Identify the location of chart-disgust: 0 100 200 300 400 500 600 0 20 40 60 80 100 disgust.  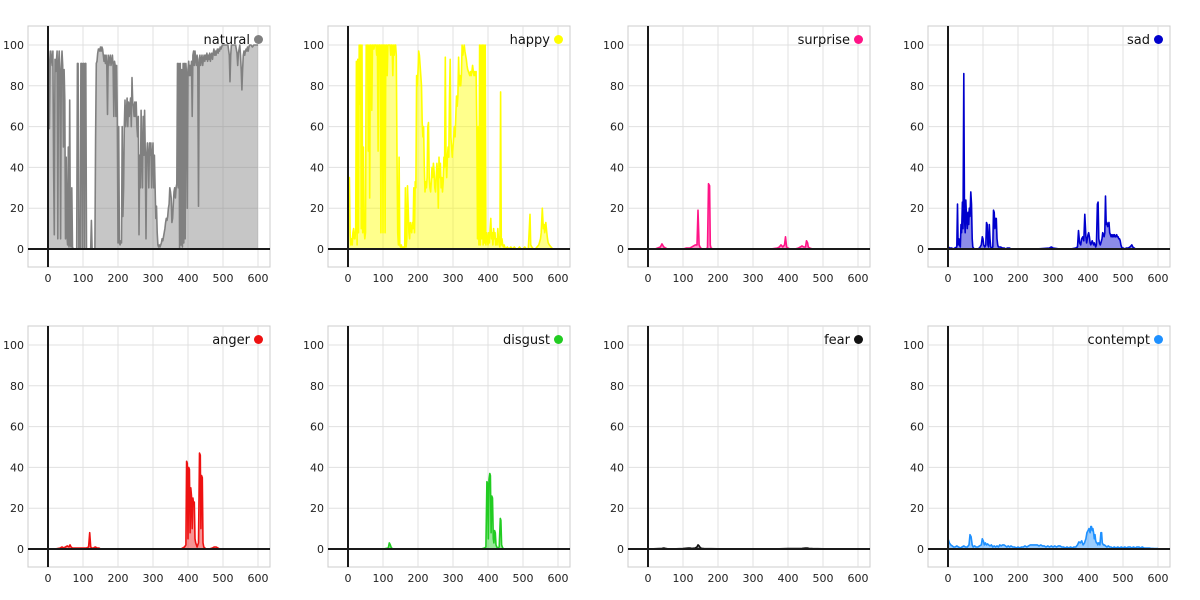
(450, 450).